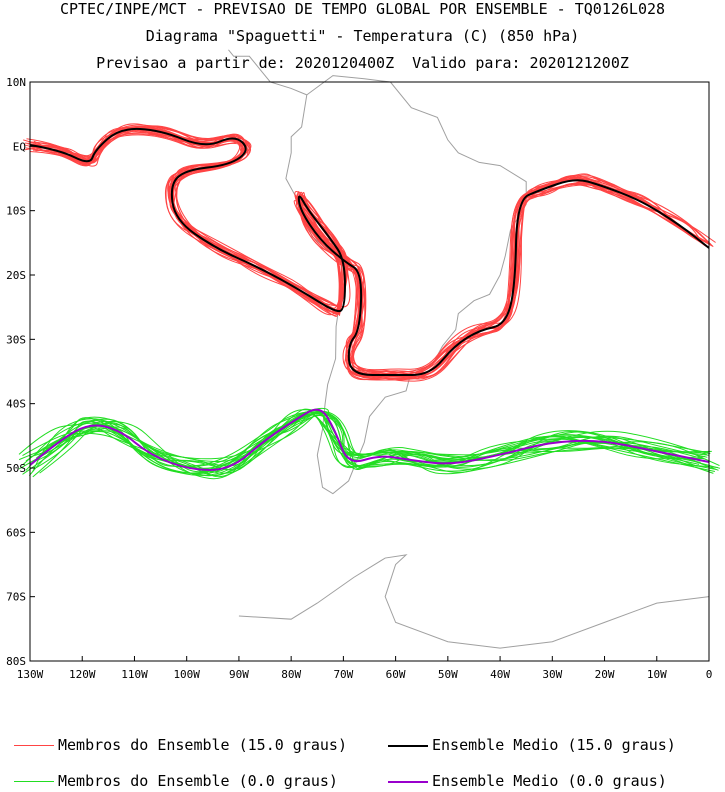  I want to click on lat-label: 10S, so click(16, 211).